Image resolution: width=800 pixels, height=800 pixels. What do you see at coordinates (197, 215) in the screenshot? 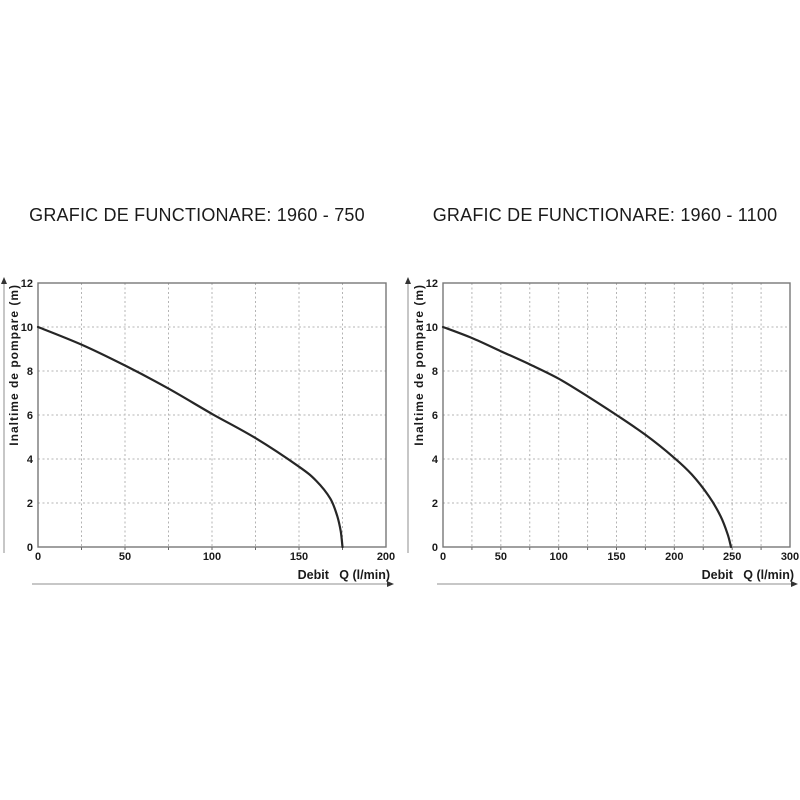
I see `left-chart-title: GRAFIC DE FUNCTIONARE: 1960 - 750` at bounding box center [197, 215].